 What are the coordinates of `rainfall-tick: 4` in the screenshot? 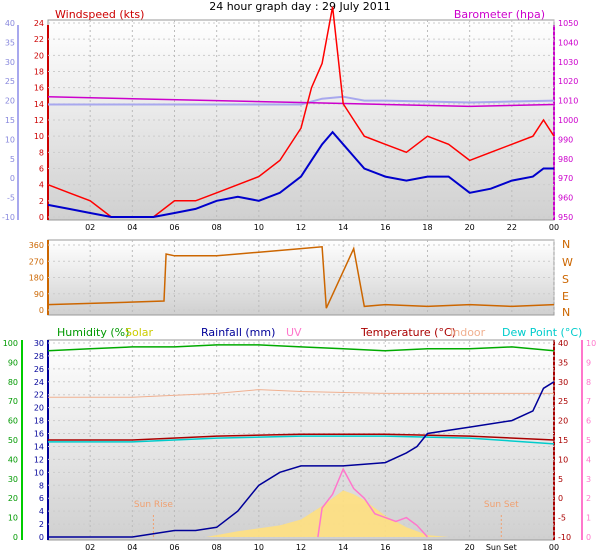 It's located at (41, 511).